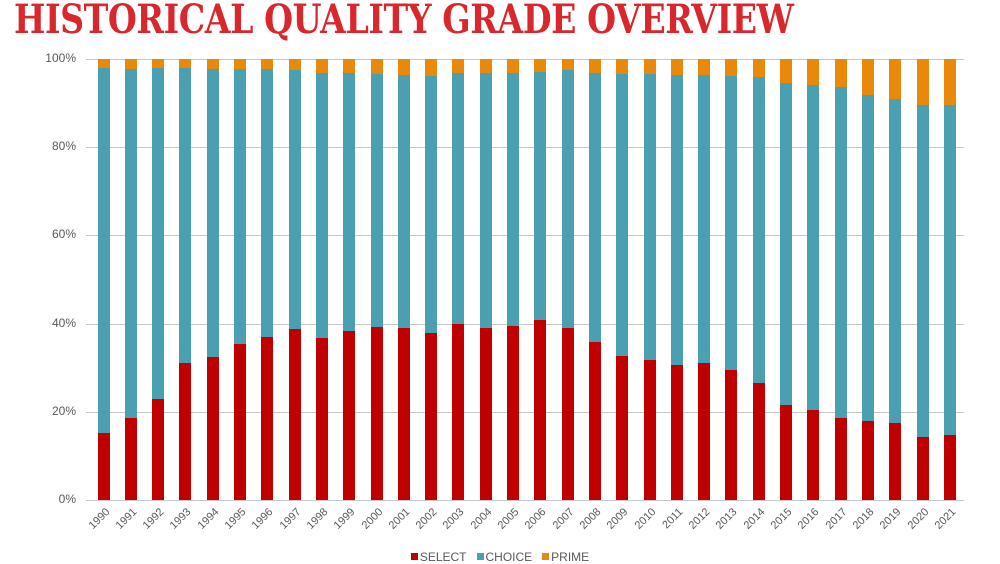 The image size is (1000, 564). I want to click on bar-1992, so click(158, 279).